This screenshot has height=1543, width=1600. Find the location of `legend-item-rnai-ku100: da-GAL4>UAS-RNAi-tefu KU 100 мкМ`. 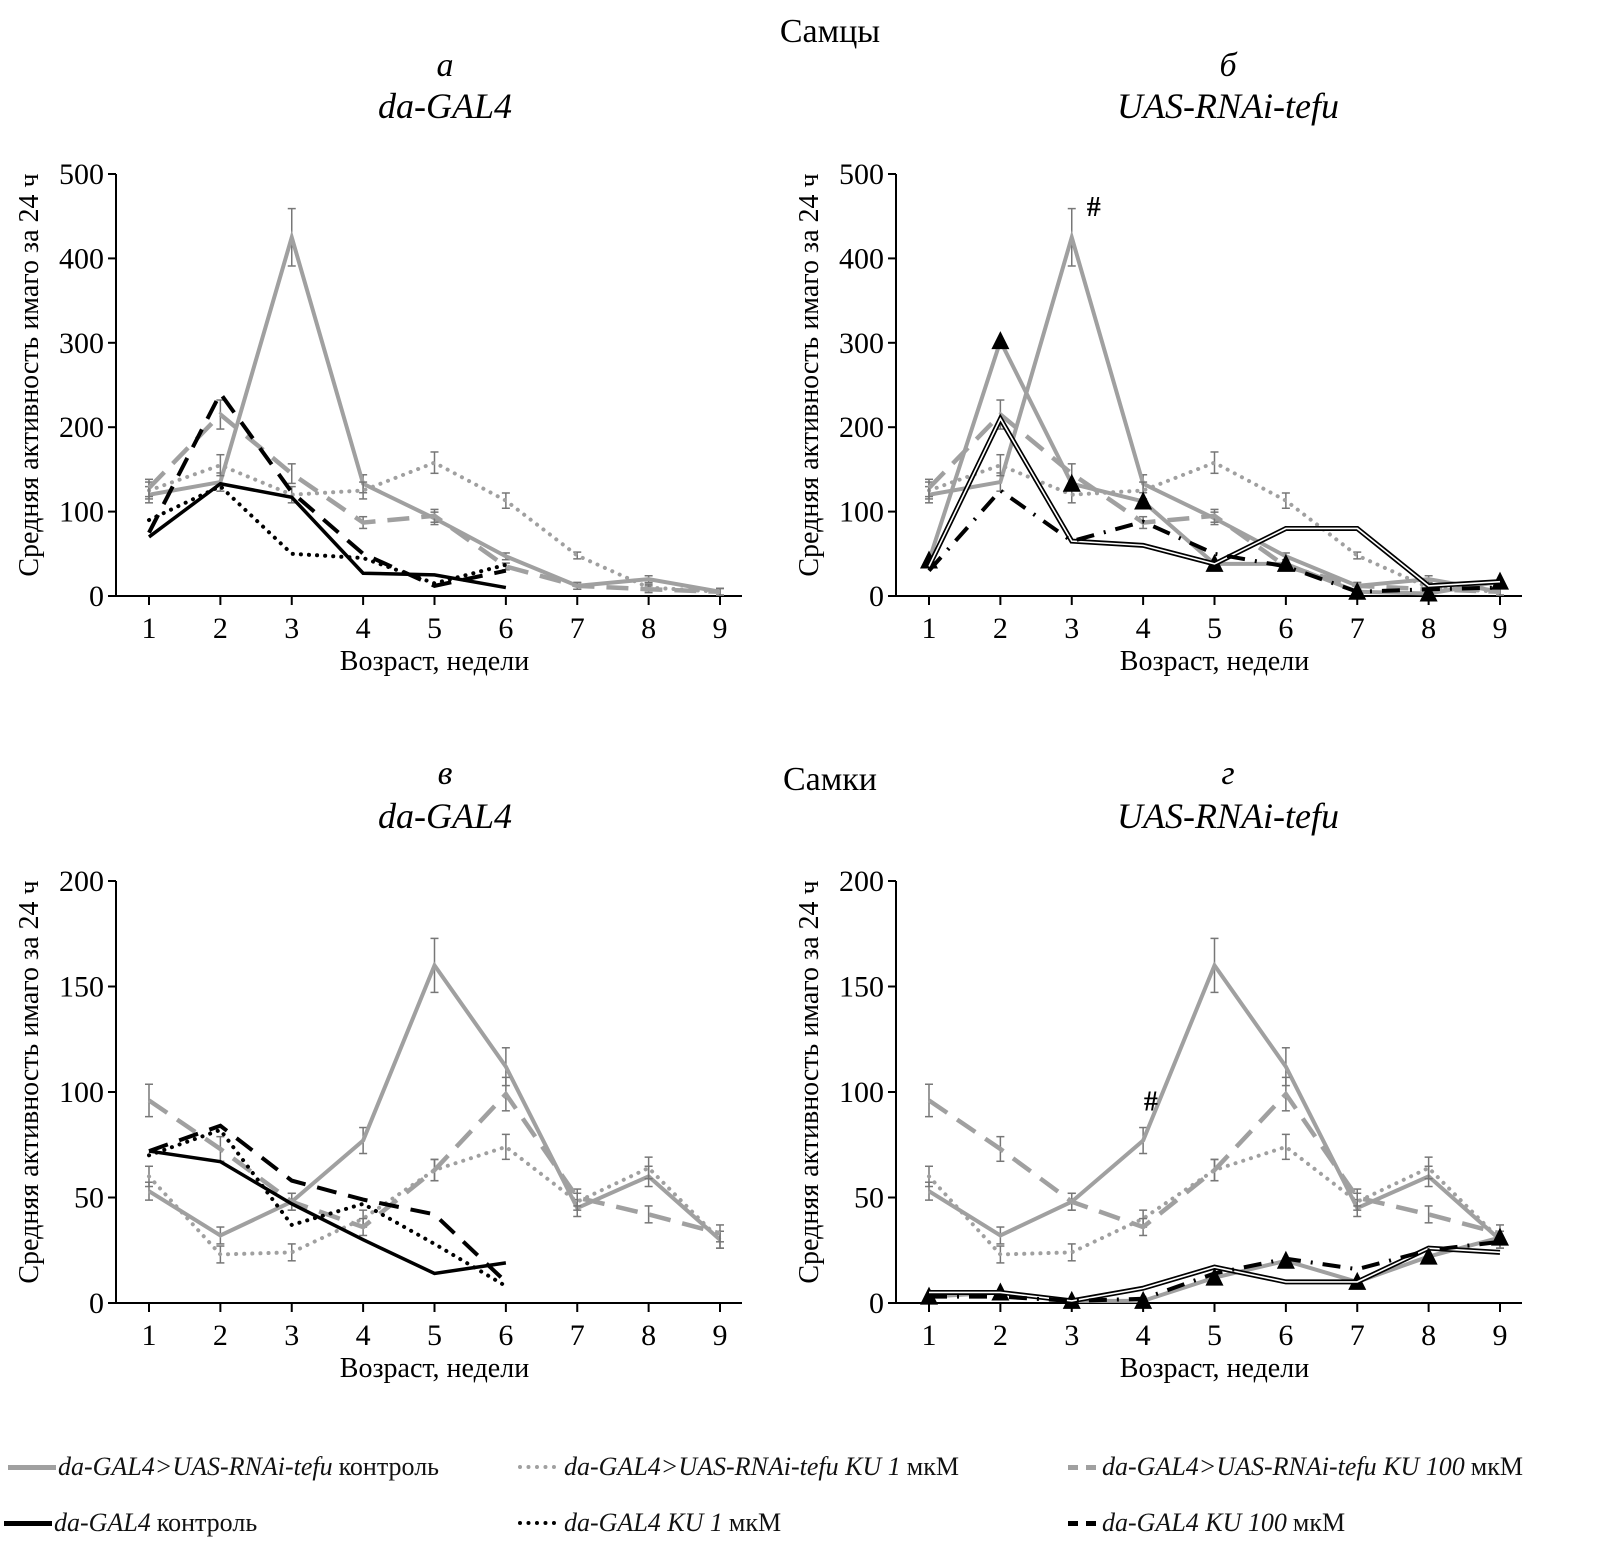

legend-item-rnai-ku100: da-GAL4>UAS-RNAi-tefu KU 100 мкМ is located at coordinates (1295, 1467).